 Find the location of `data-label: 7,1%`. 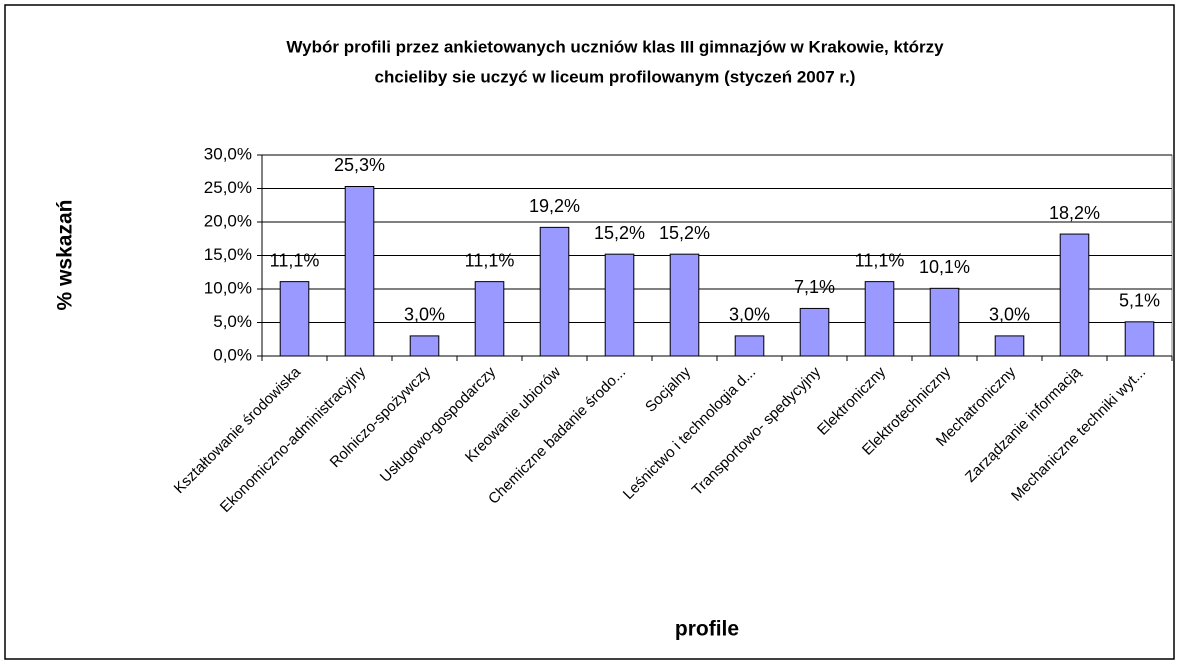

data-label: 7,1% is located at coordinates (814, 287).